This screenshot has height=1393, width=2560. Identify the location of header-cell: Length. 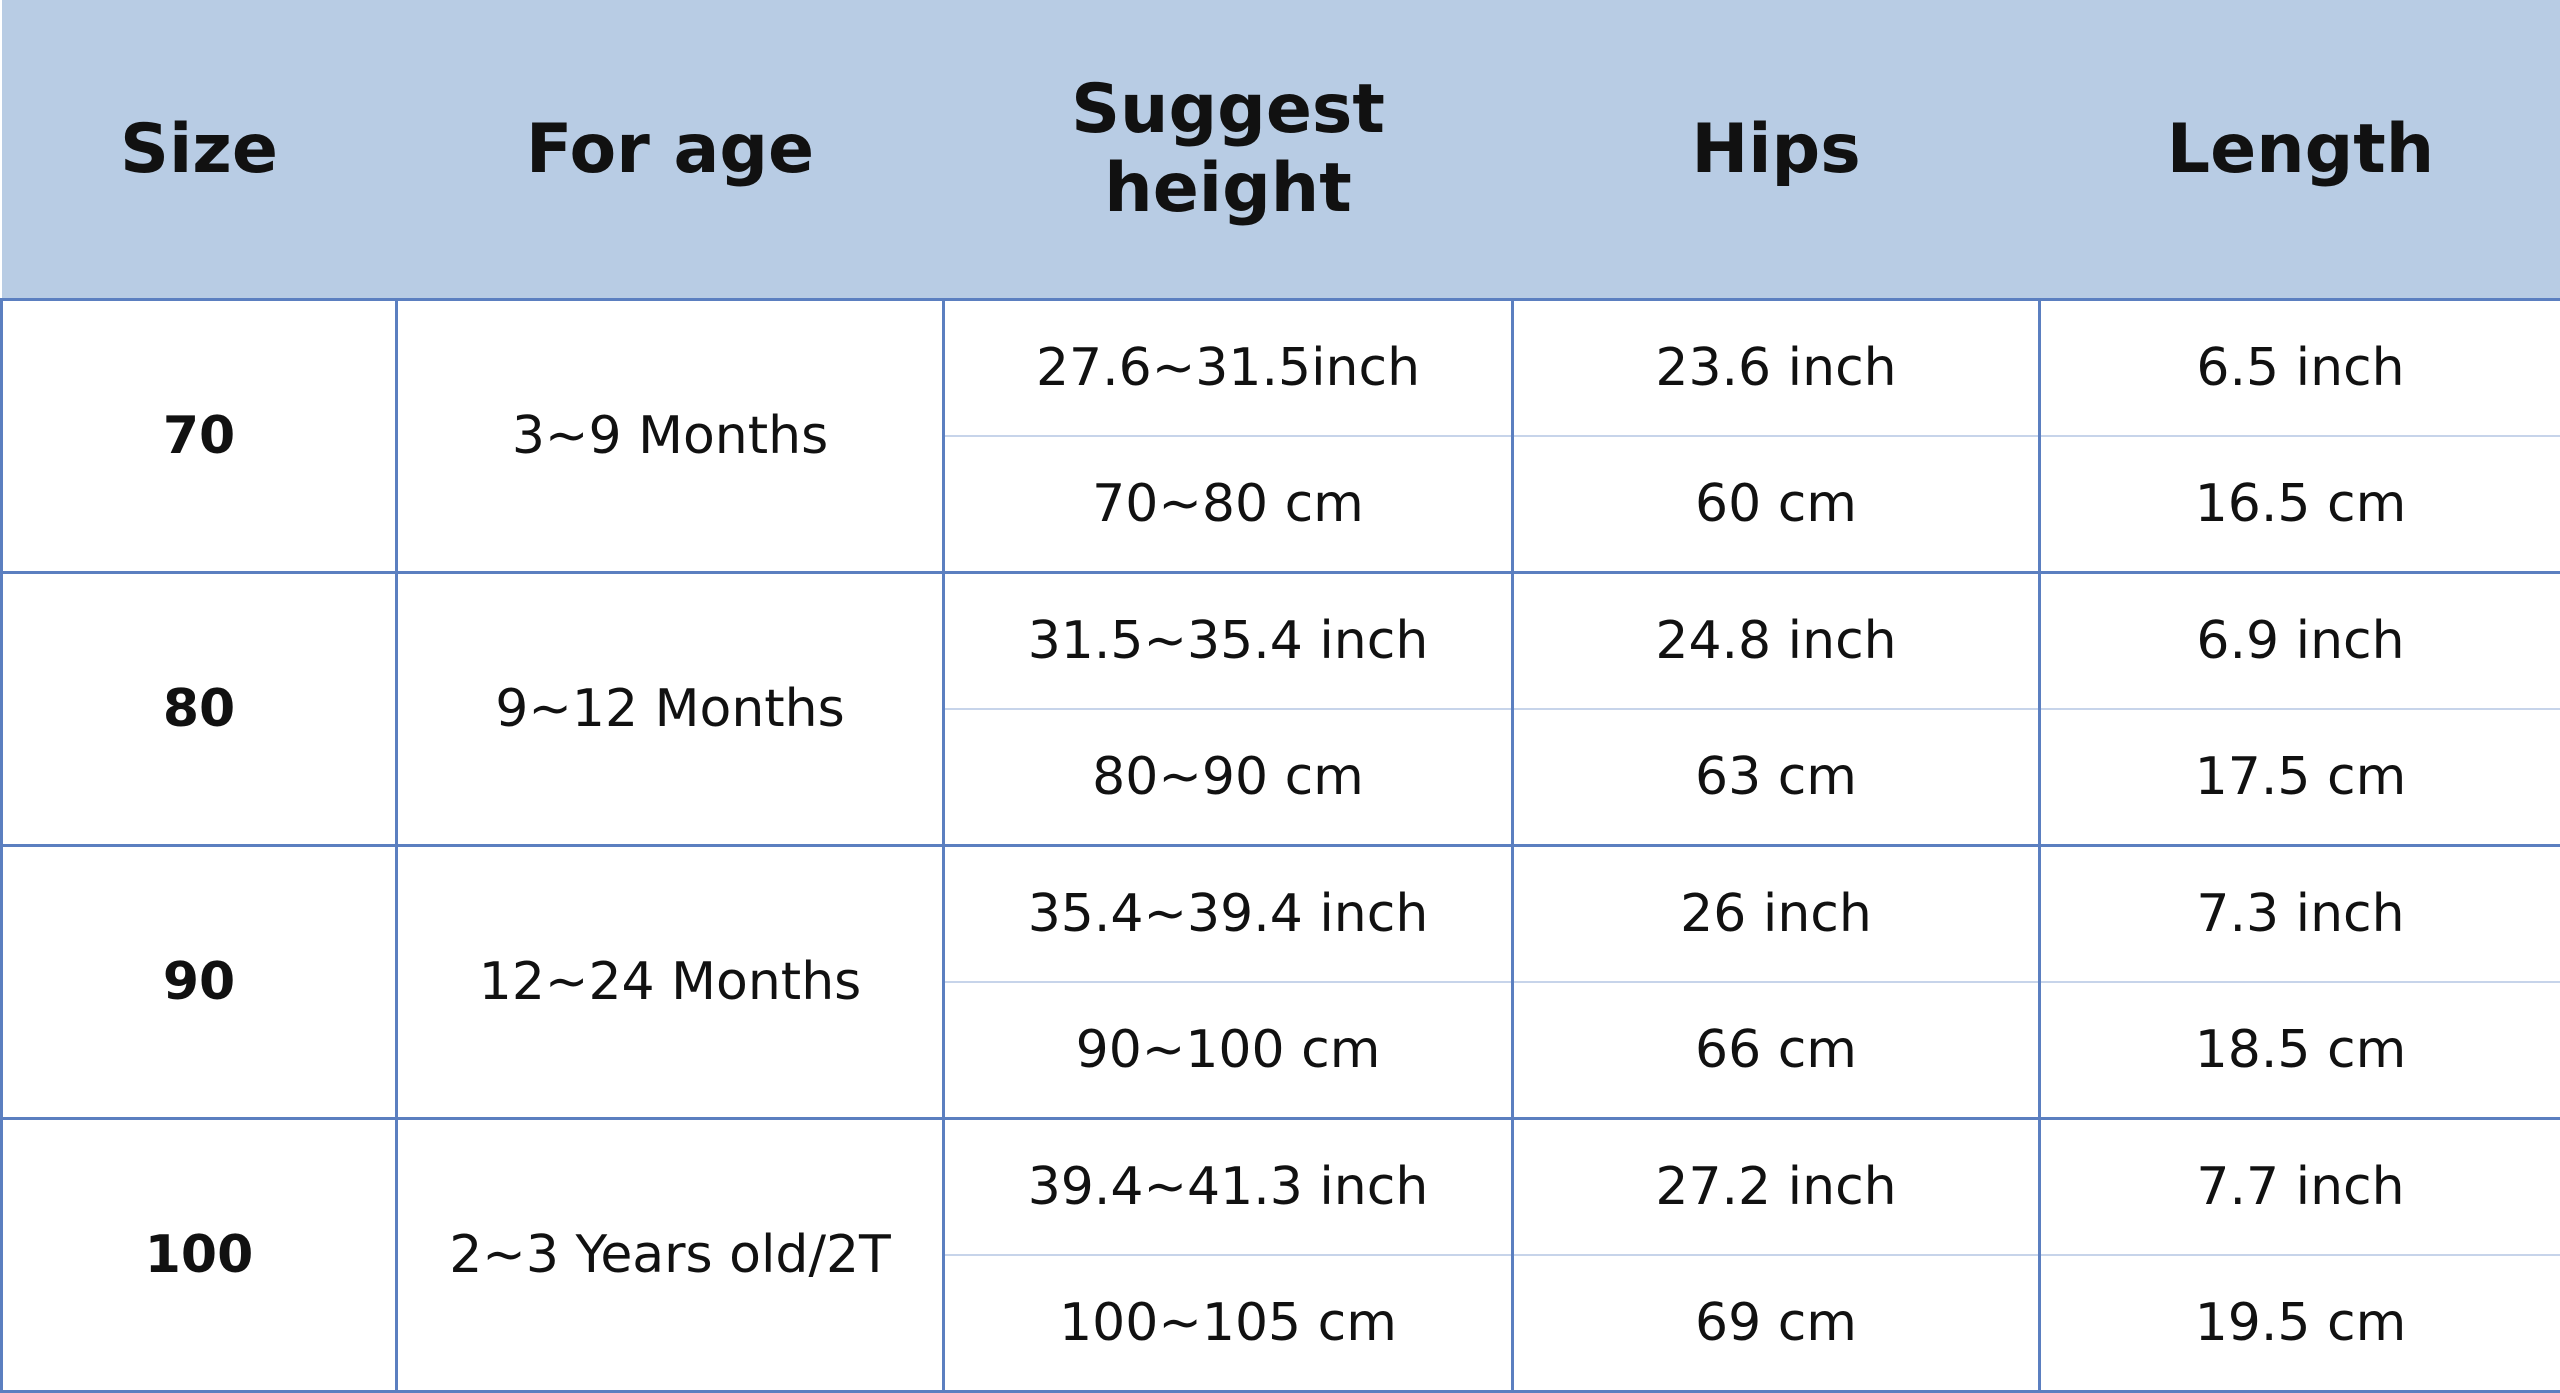
(2299, 150).